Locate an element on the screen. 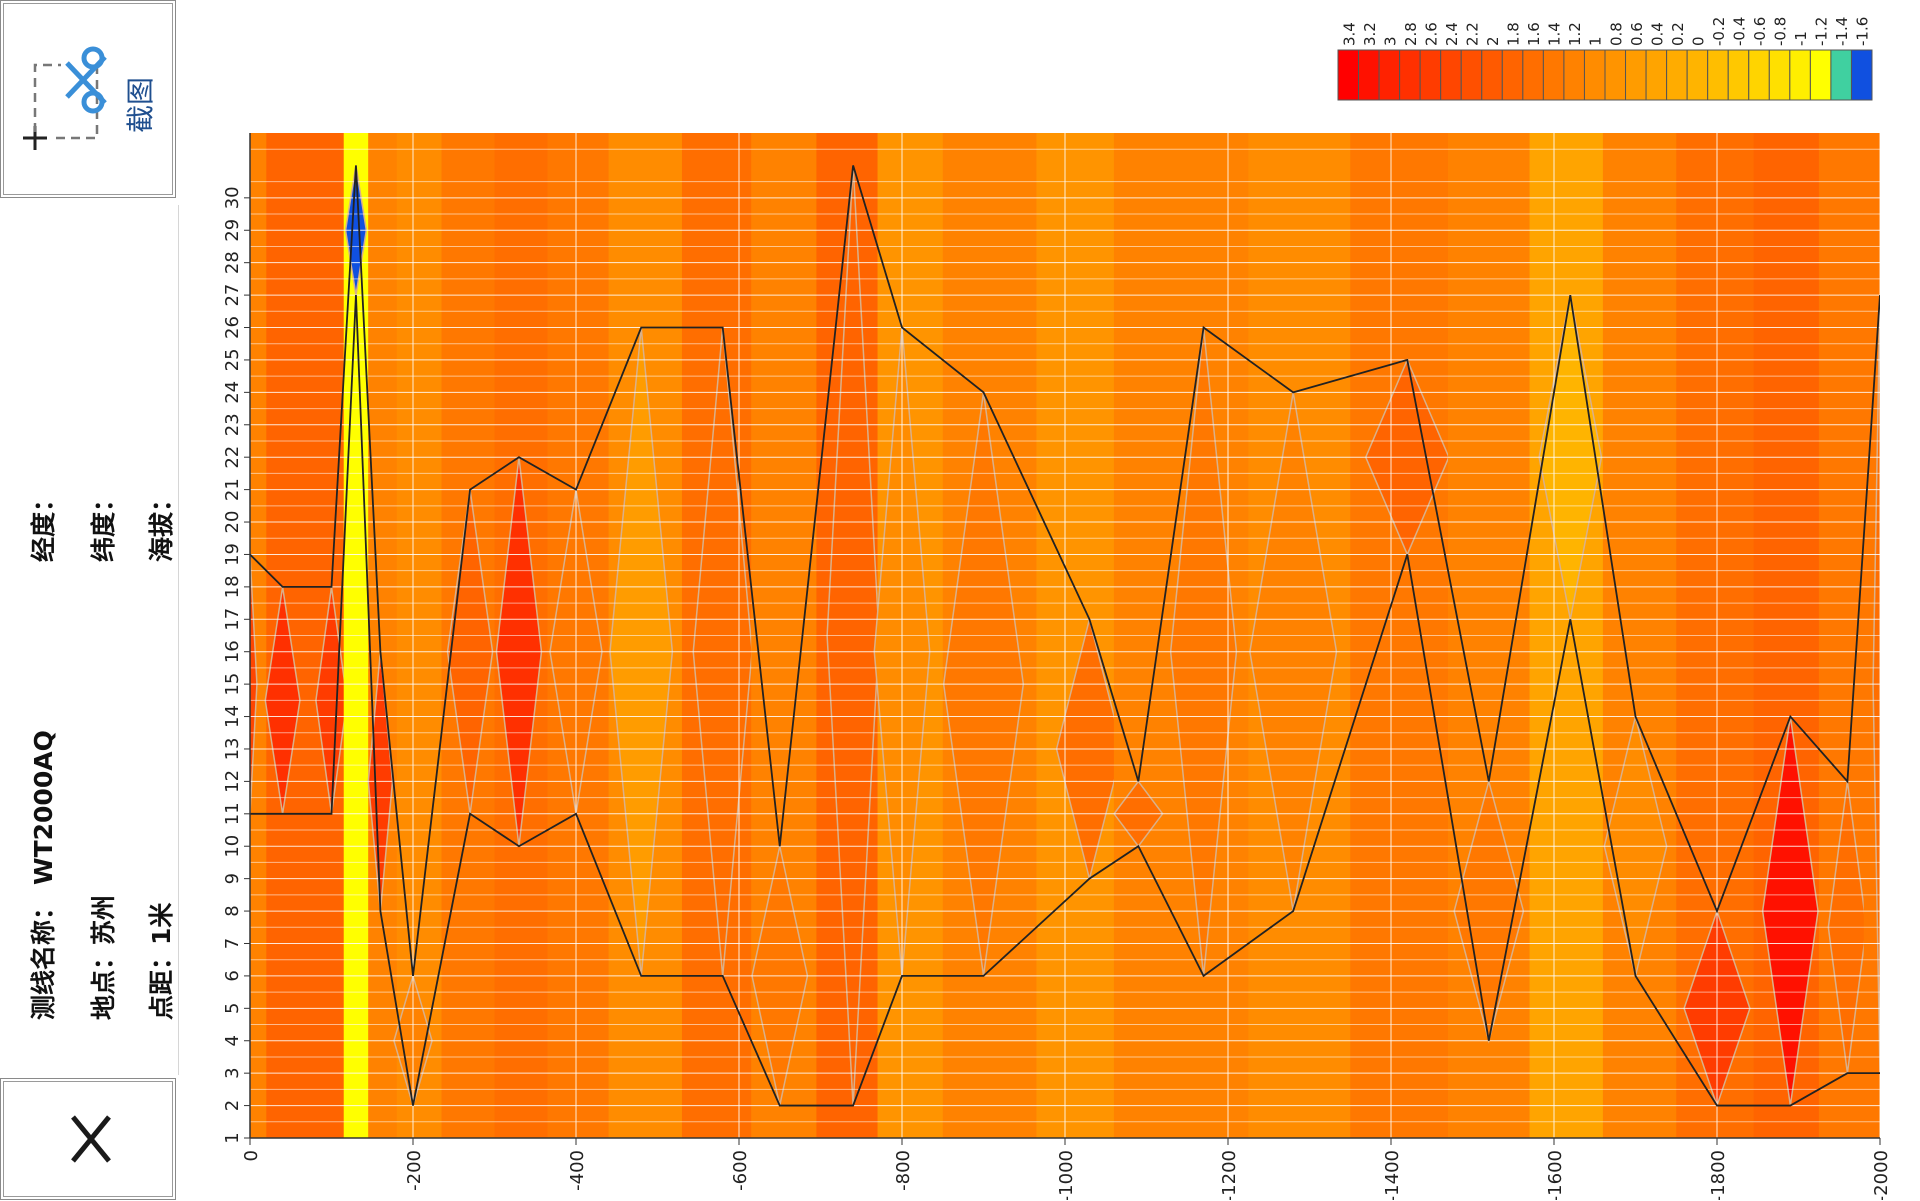 This screenshot has height=1201, width=1920. y-tick-label: 10 is located at coordinates (232, 846).